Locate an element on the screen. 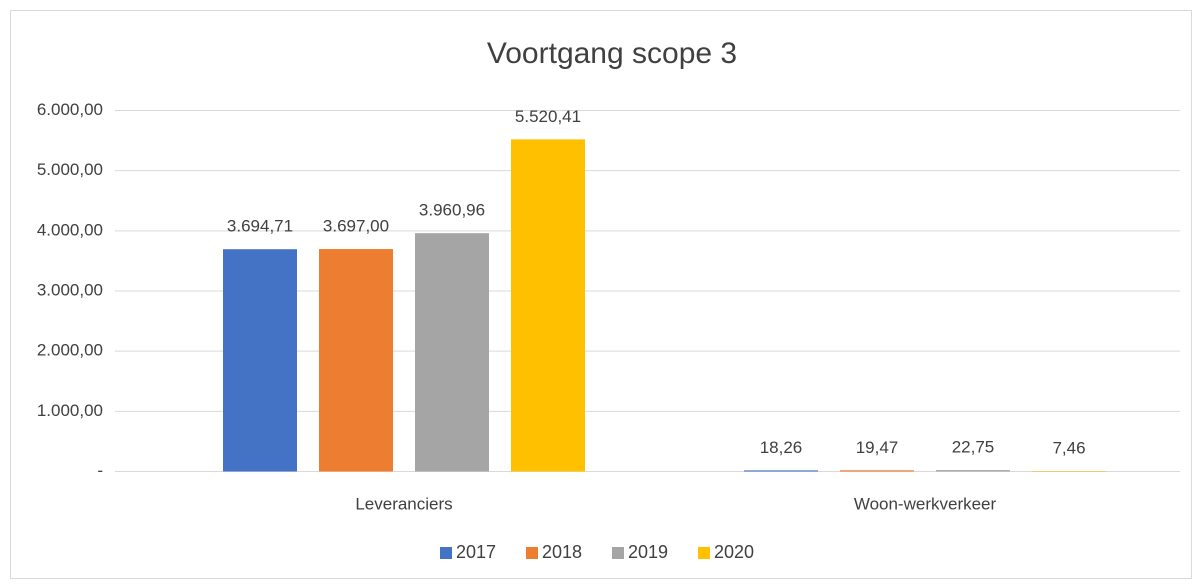 The image size is (1202, 585). y-tick-label: 4.000,00 is located at coordinates (70, 229).